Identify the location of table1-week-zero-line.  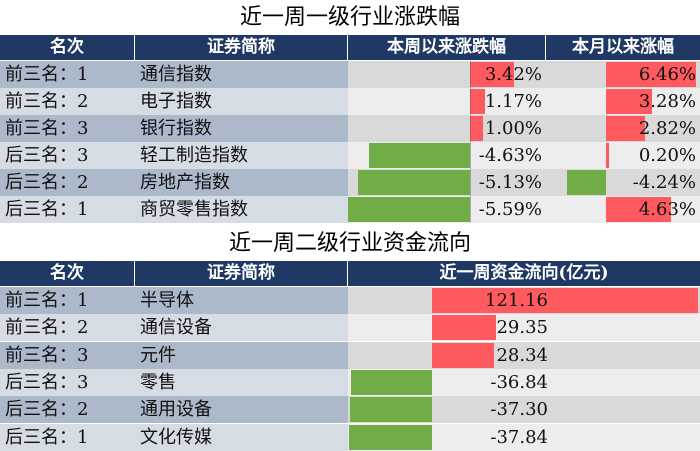
(470, 142).